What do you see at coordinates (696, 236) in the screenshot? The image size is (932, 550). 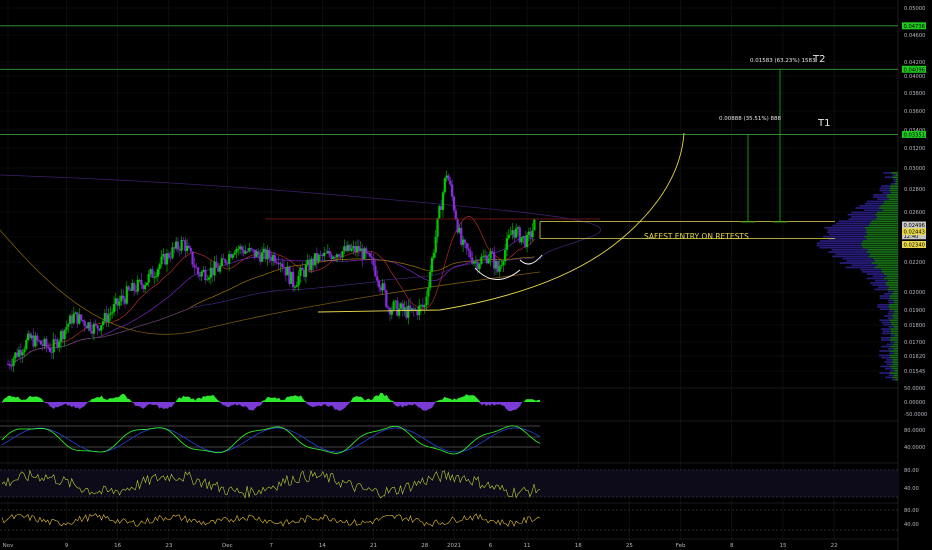 I see `annotation-text: SAFEST ENTRY ON RETESTS` at bounding box center [696, 236].